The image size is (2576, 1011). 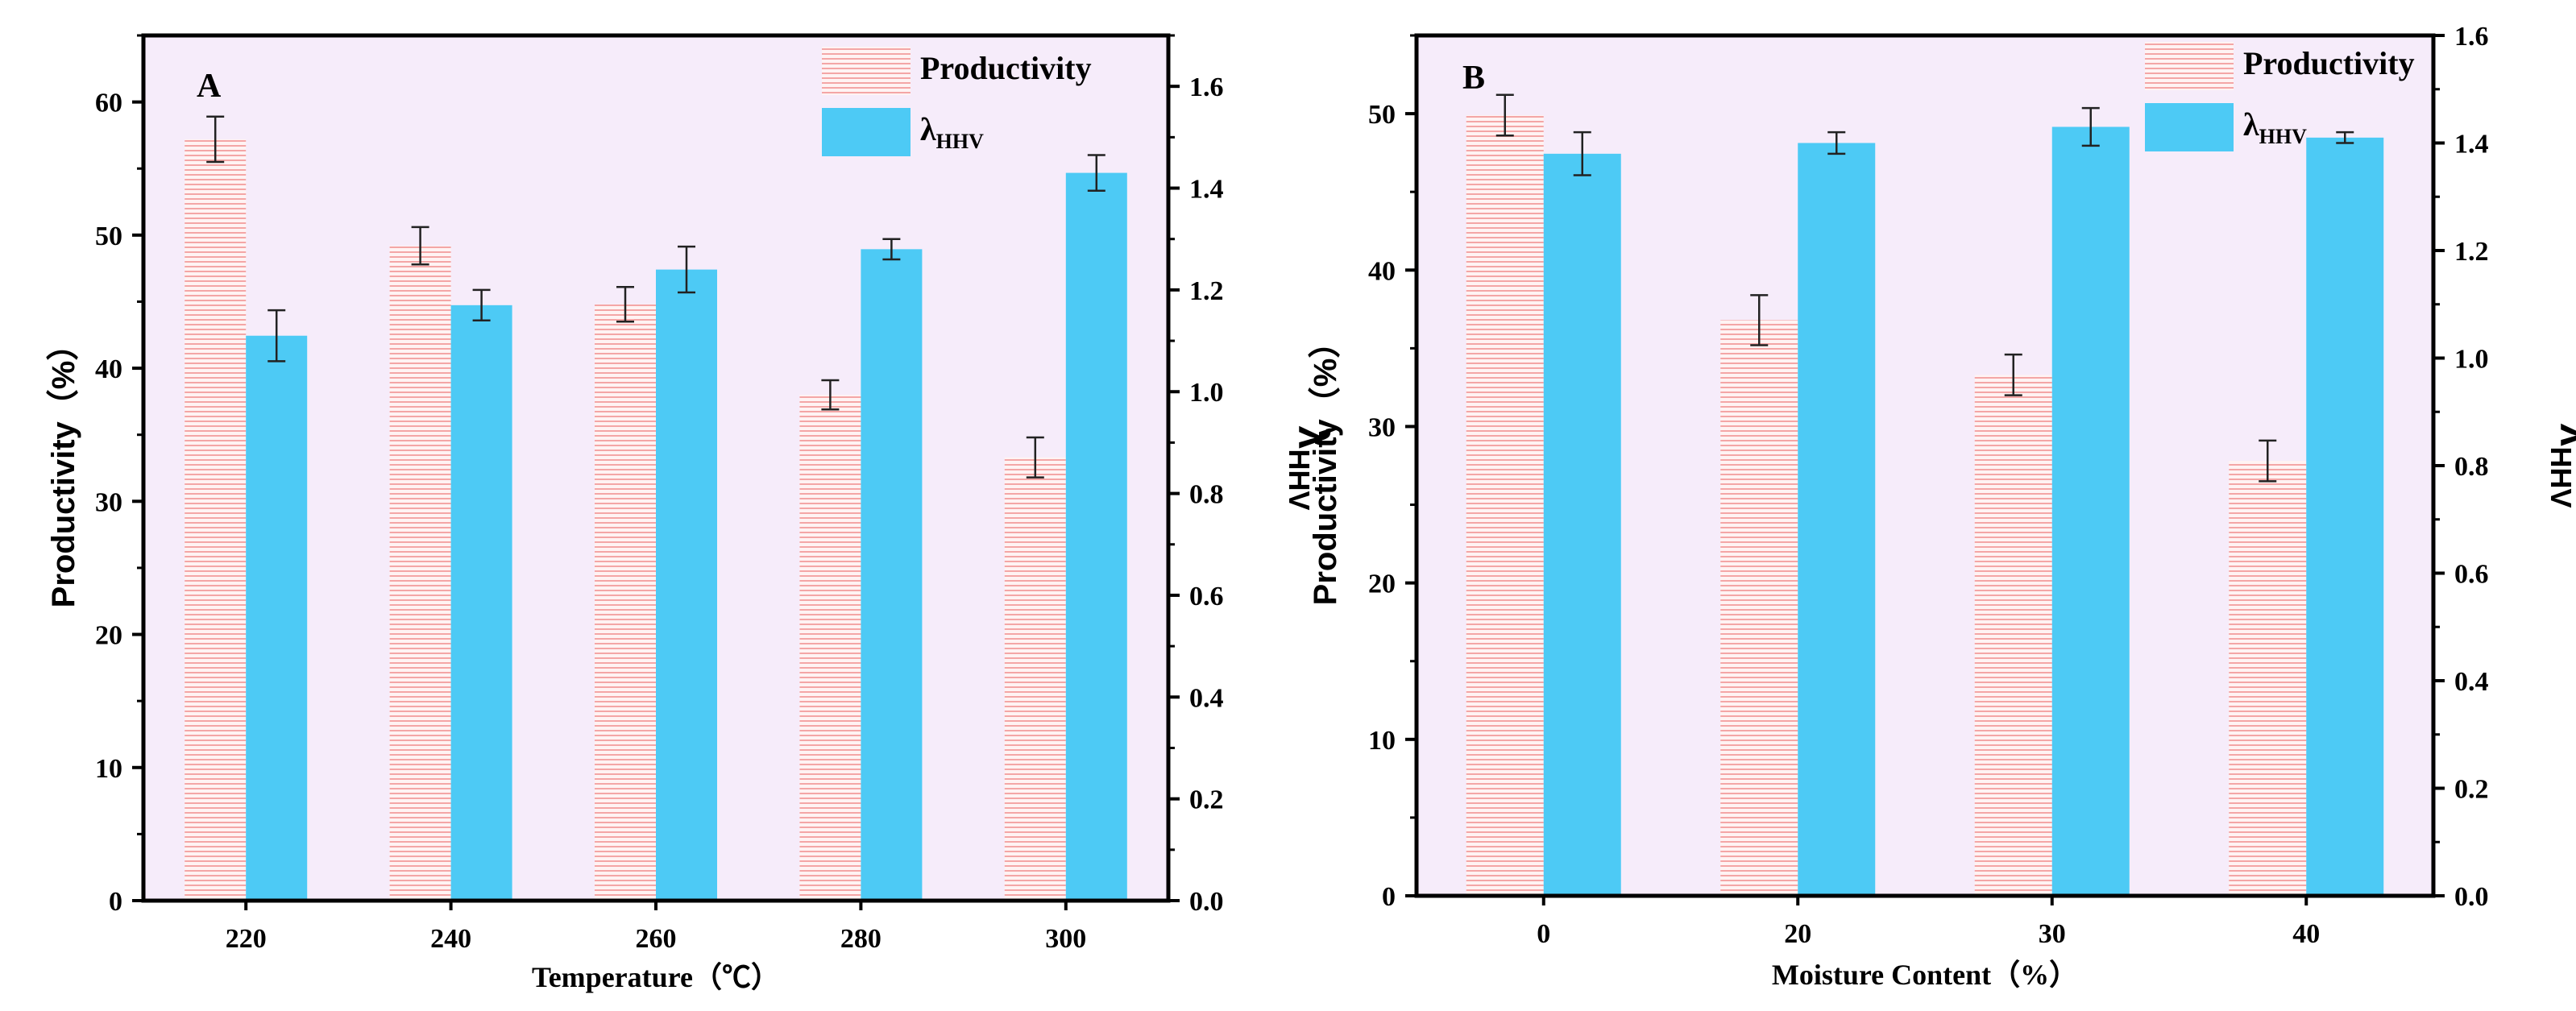 What do you see at coordinates (1473, 78) in the screenshot?
I see `panel-label: B` at bounding box center [1473, 78].